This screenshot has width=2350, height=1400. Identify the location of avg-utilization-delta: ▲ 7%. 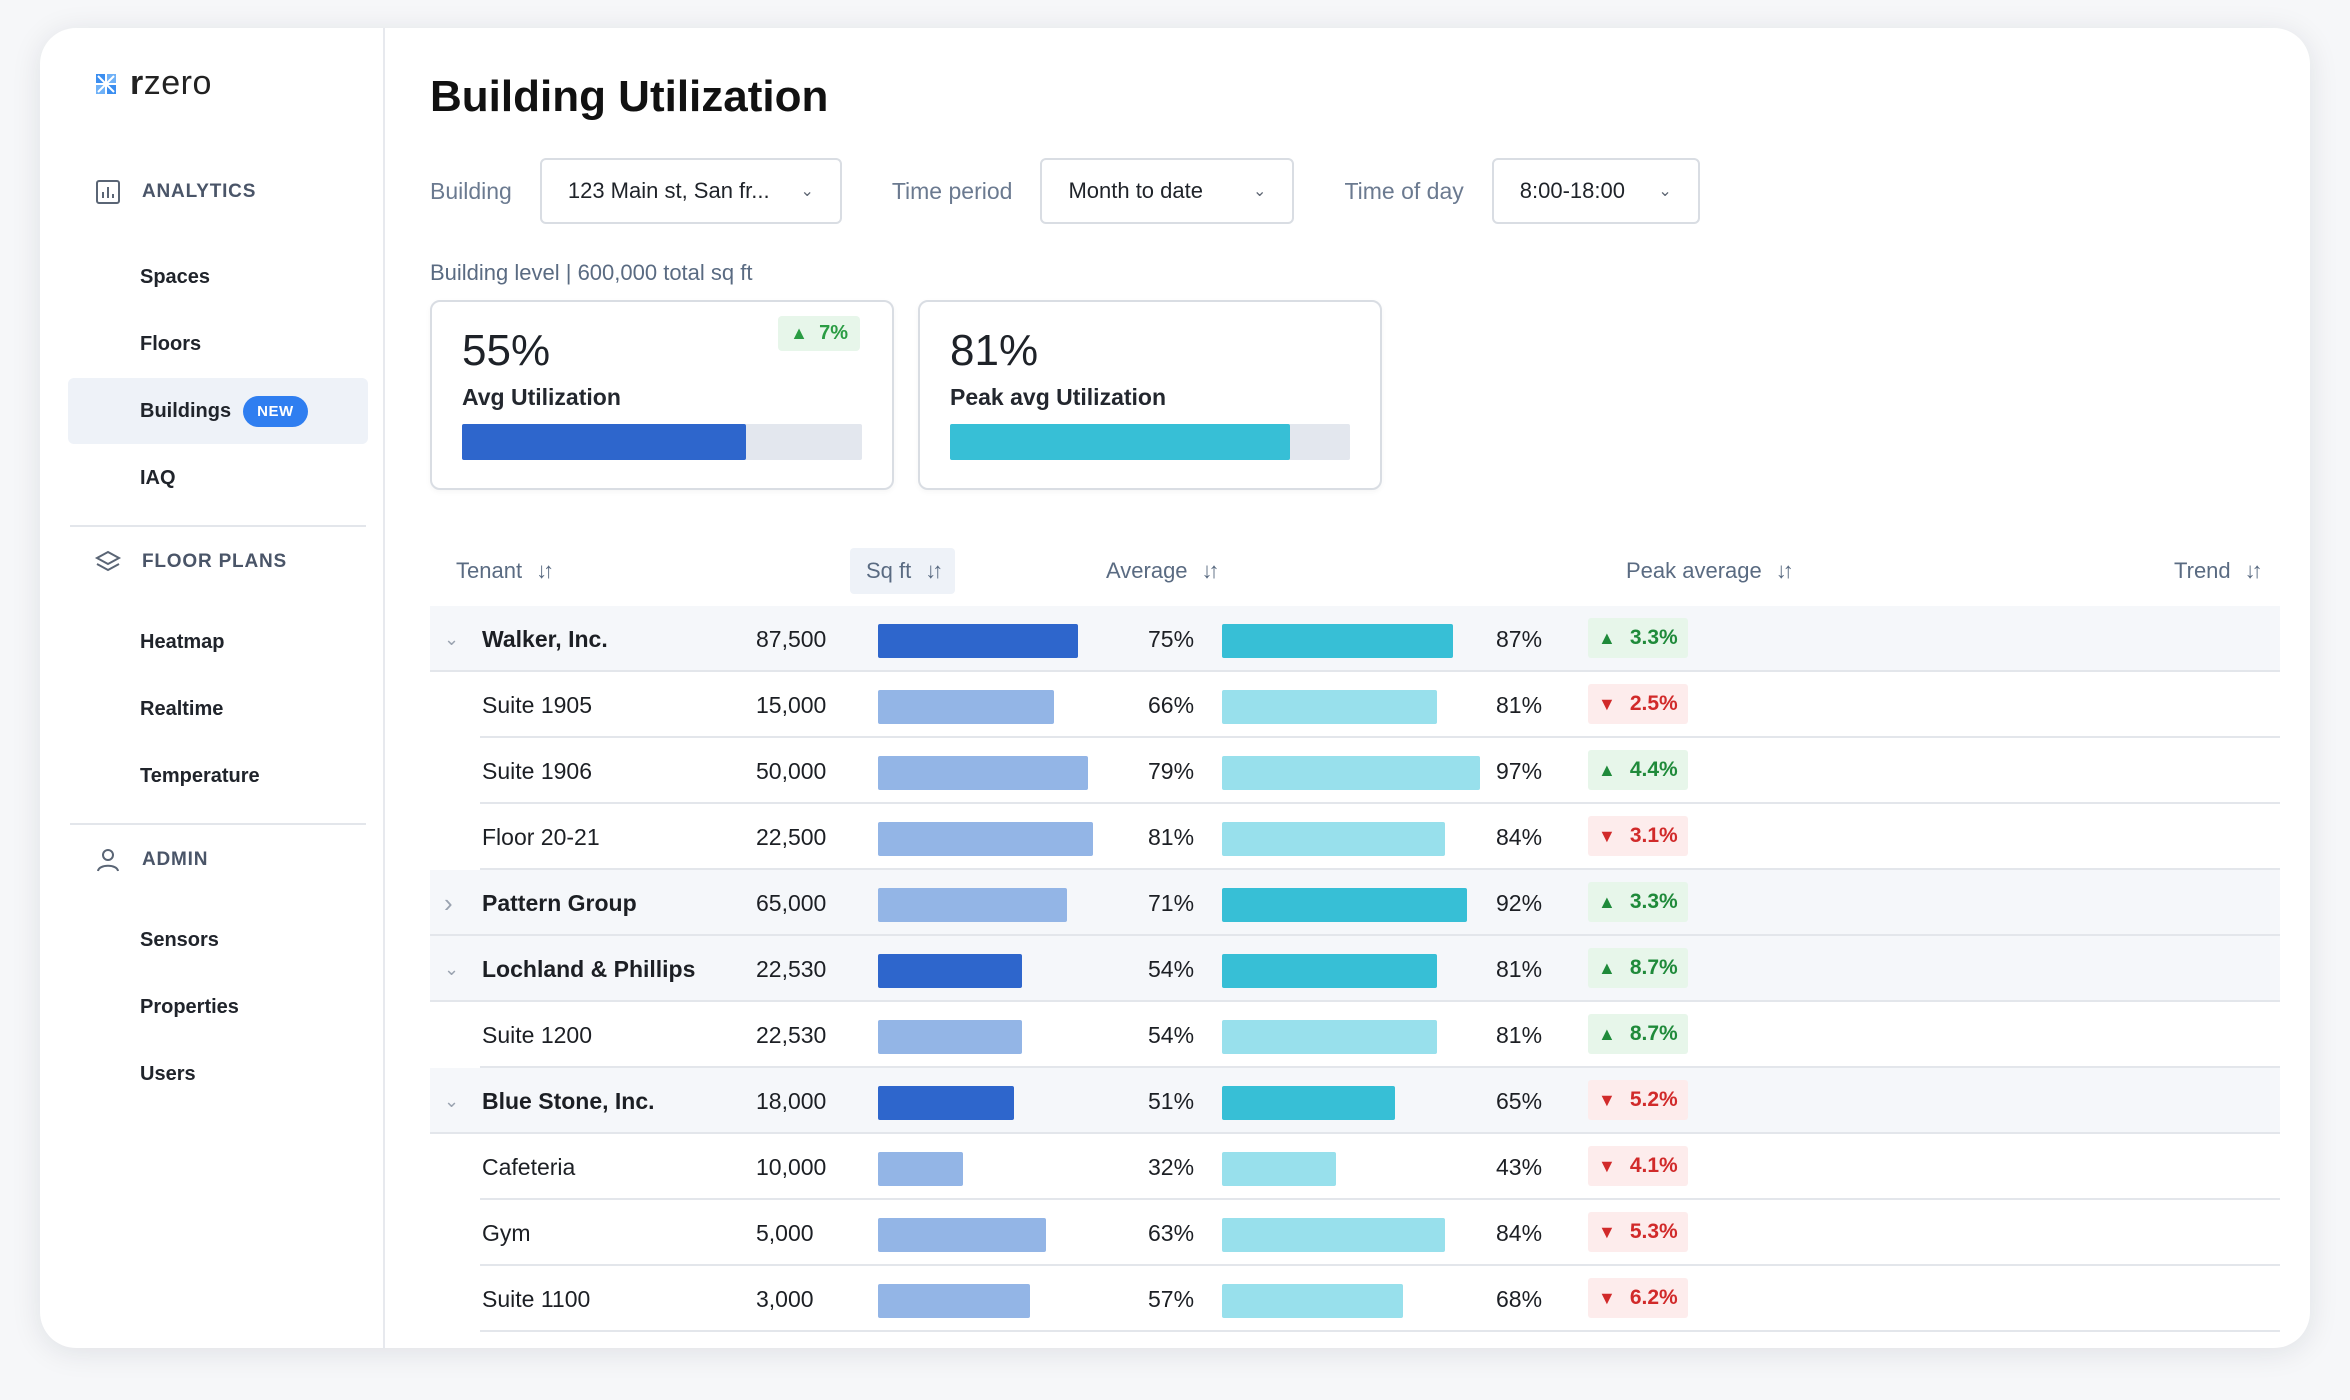
(819, 333).